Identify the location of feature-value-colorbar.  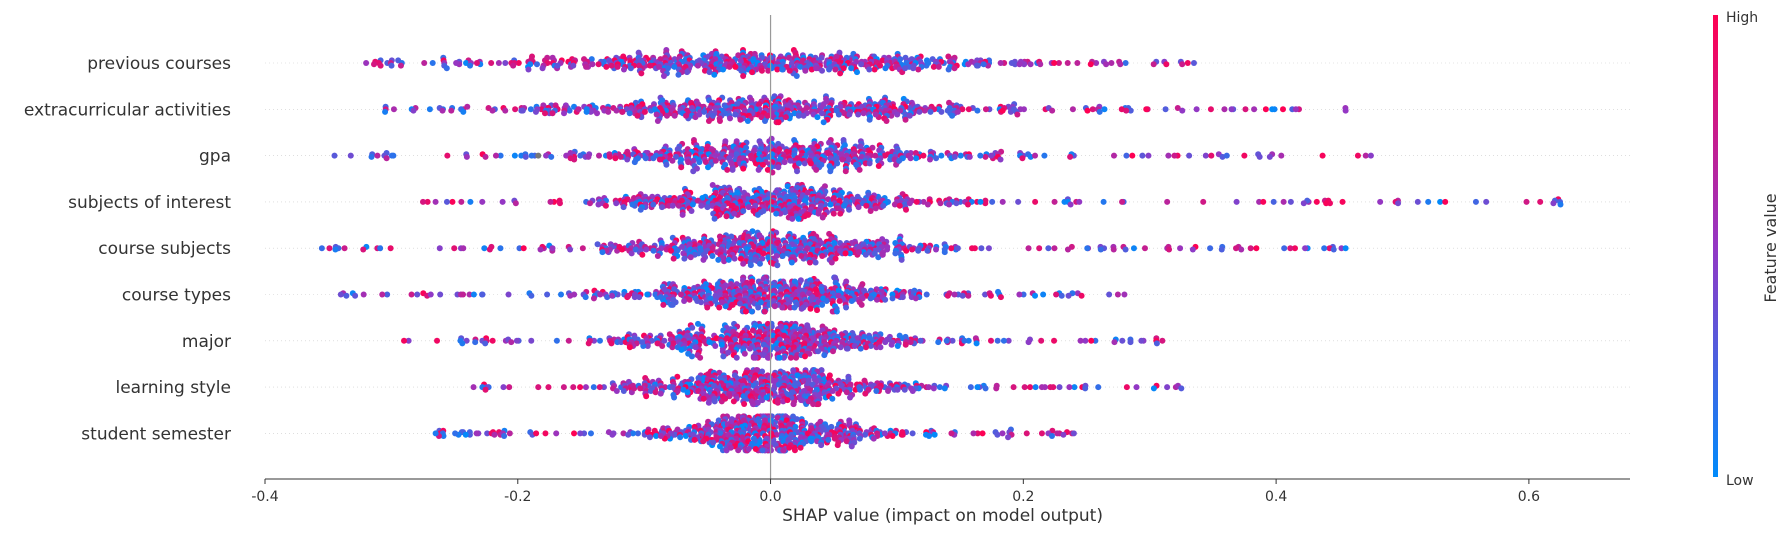
(1715, 246).